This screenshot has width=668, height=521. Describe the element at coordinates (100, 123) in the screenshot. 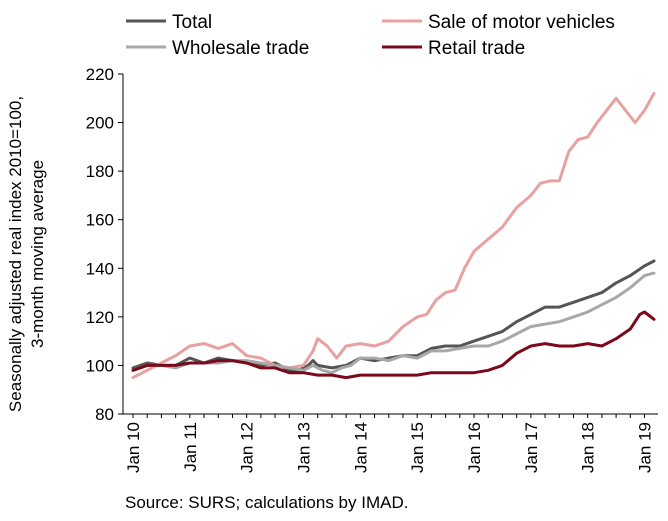

I see `y-tick-label: 200` at that location.